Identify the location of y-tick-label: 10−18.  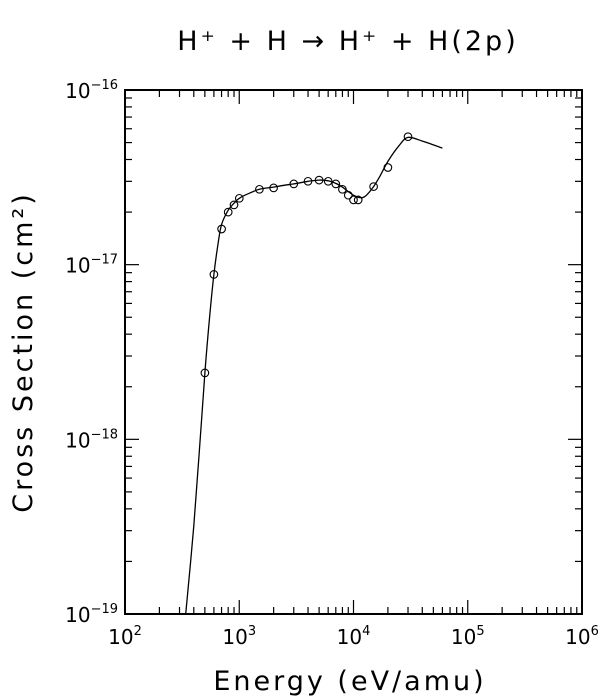
(91, 439).